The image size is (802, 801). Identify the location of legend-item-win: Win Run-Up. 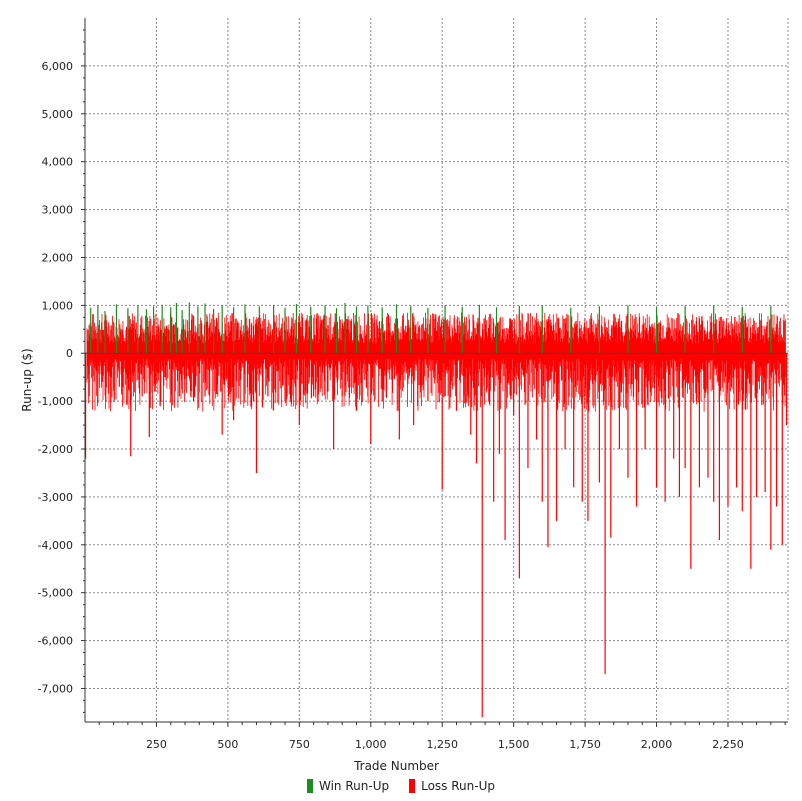
(348, 786).